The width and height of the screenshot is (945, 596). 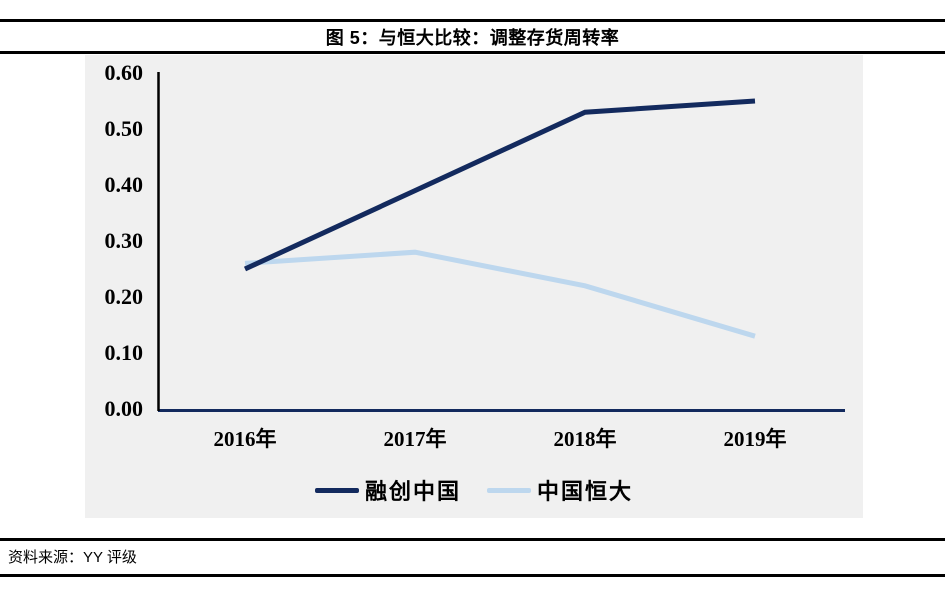 What do you see at coordinates (472, 539) in the screenshot?
I see `source-divider-top` at bounding box center [472, 539].